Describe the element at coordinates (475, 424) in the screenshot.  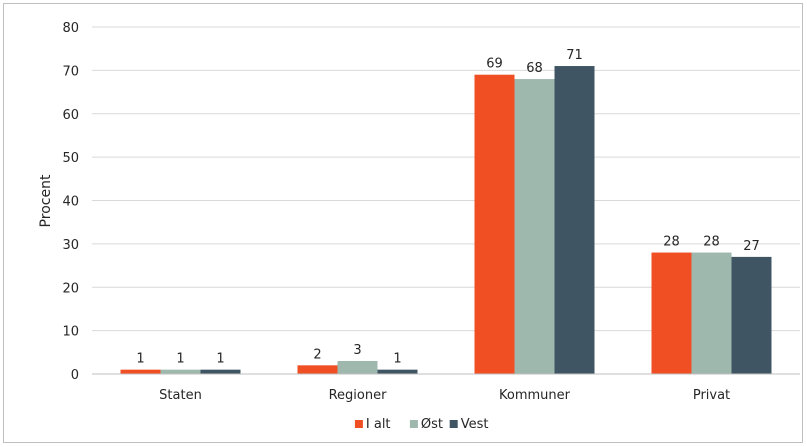
I see `legend-label: Vest` at that location.